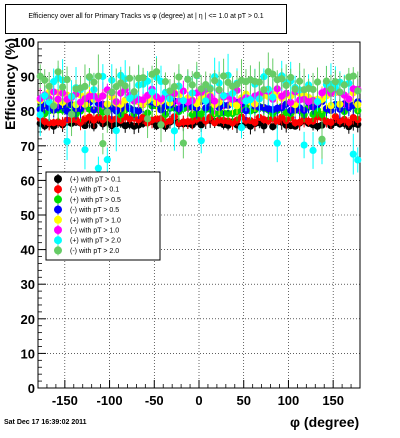  I want to click on legend-entry: (+) with pT > 2.0, so click(95, 241).